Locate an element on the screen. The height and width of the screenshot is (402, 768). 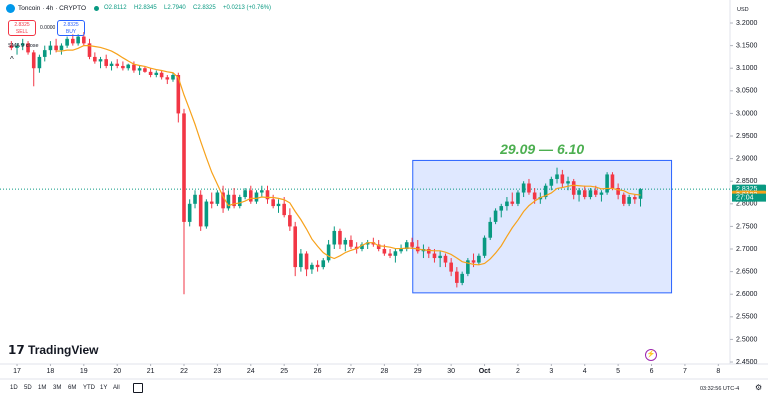
y-tick-label: 2.5500 is located at coordinates (747, 317).